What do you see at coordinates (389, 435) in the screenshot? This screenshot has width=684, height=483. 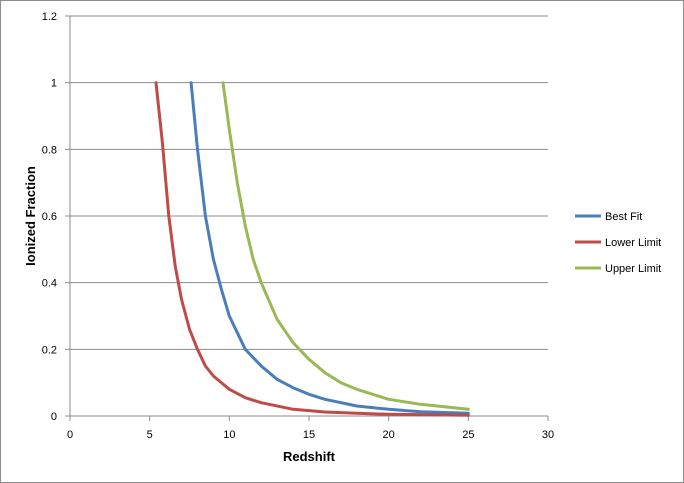 I see `x-tick-label: 20` at bounding box center [389, 435].